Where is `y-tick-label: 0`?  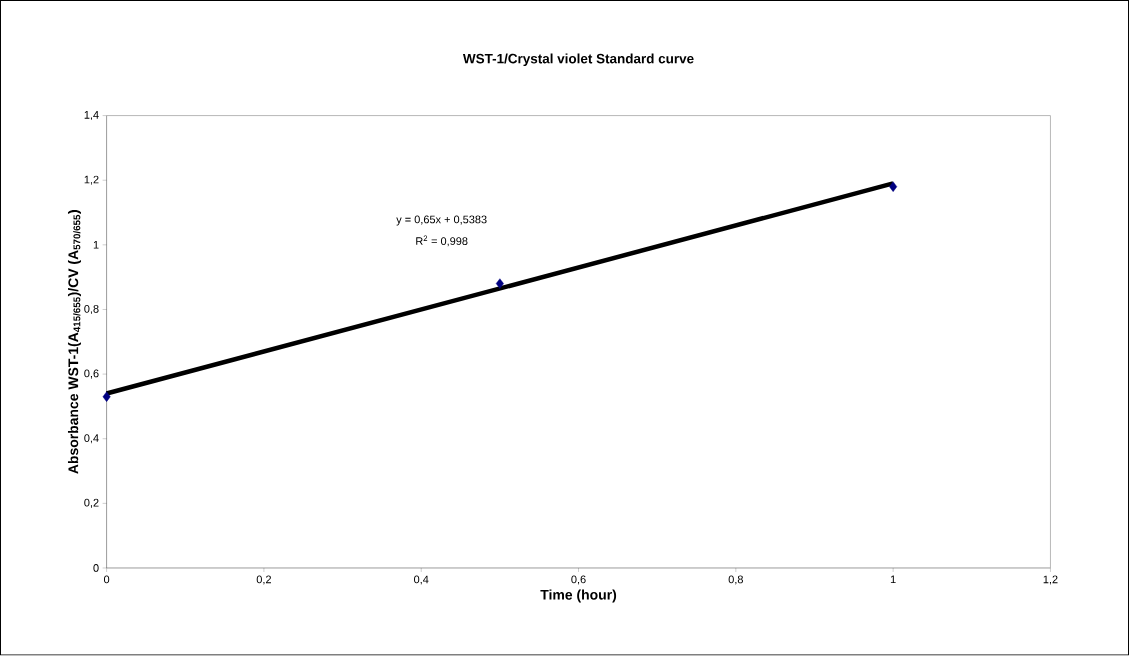
y-tick-label: 0 is located at coordinates (96, 568).